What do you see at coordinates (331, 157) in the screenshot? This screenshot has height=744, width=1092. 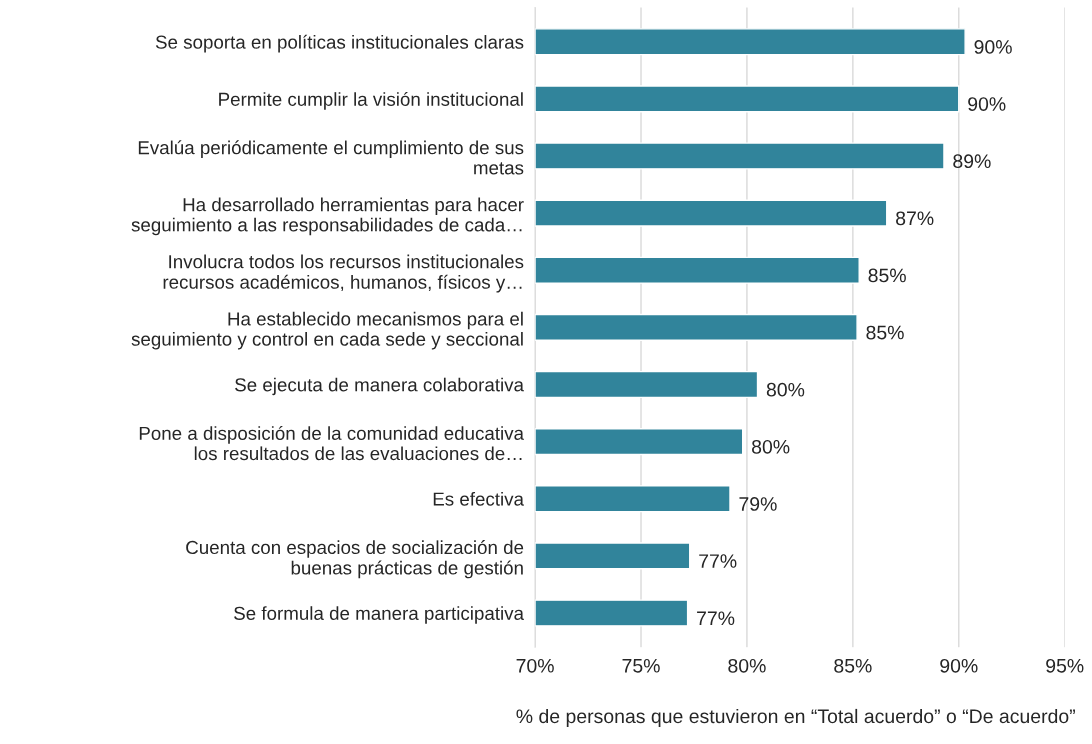 I see `y-tick-label: Evalúa periódicamente el cumplimiento de sus metas` at bounding box center [331, 157].